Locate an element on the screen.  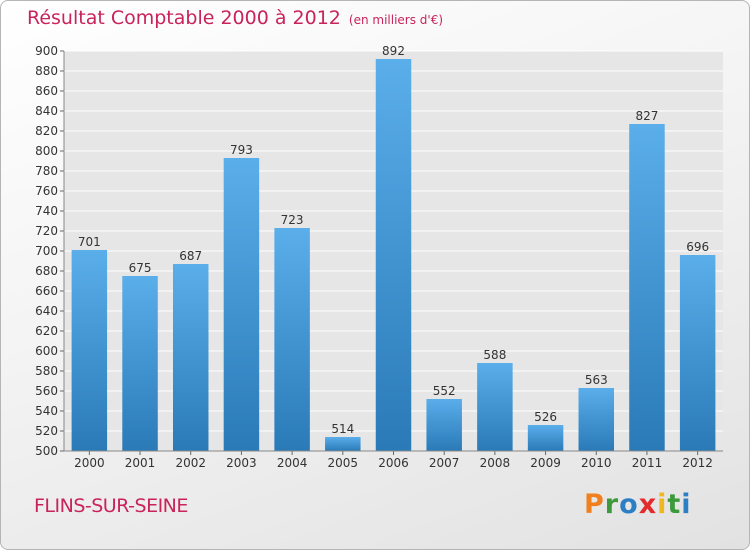
bar-2007 is located at coordinates (444, 425).